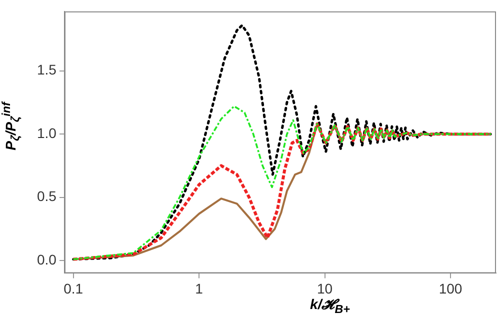 The height and width of the screenshot is (323, 498). What do you see at coordinates (46, 132) in the screenshot?
I see `y-tick-label: 1.0` at bounding box center [46, 132].